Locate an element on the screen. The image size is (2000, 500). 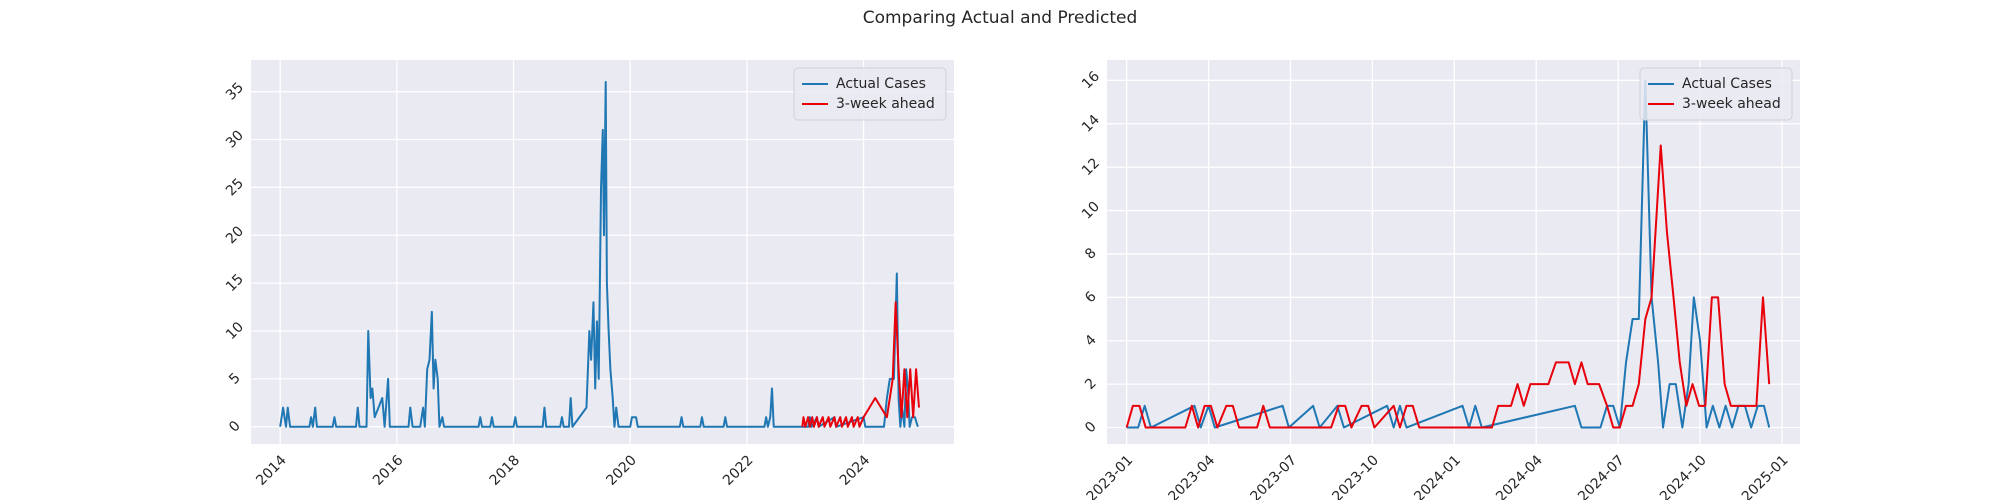
x-tick-label: 2023-10 is located at coordinates (1355, 476).